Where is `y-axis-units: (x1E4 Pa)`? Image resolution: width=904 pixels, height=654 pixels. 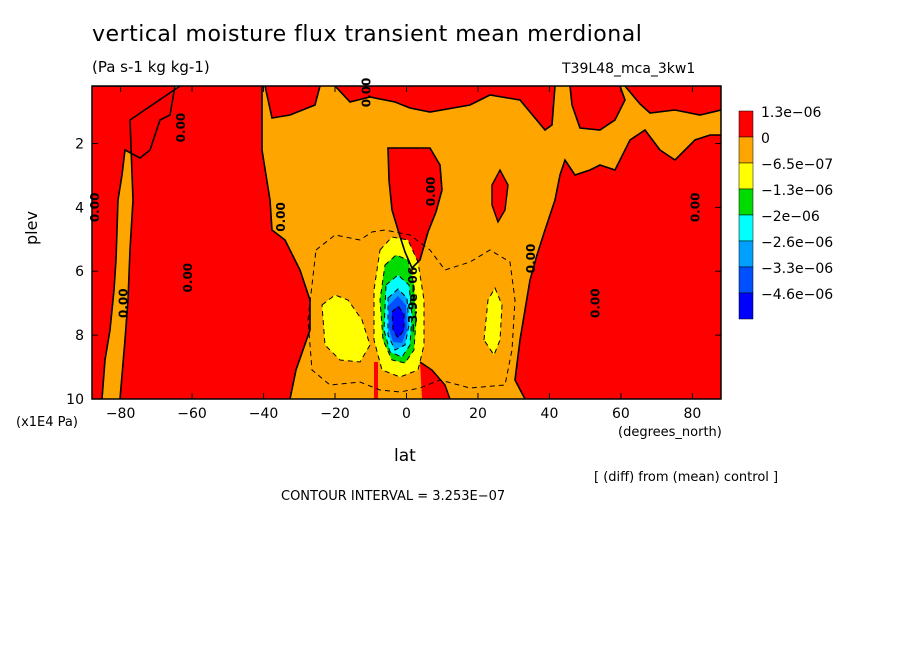 y-axis-units: (x1E4 Pa) is located at coordinates (47, 422).